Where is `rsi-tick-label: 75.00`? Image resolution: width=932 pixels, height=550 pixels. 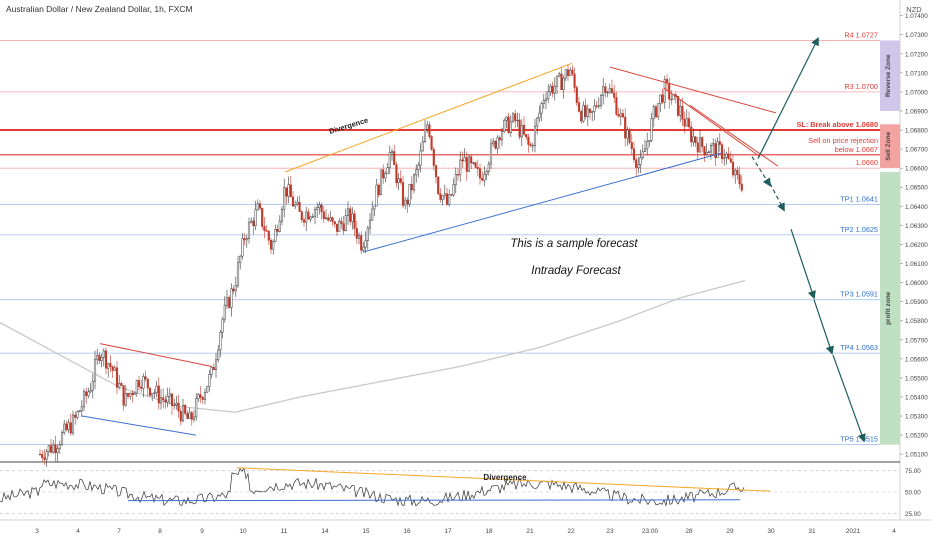
rsi-tick-label: 75.00 is located at coordinates (913, 471).